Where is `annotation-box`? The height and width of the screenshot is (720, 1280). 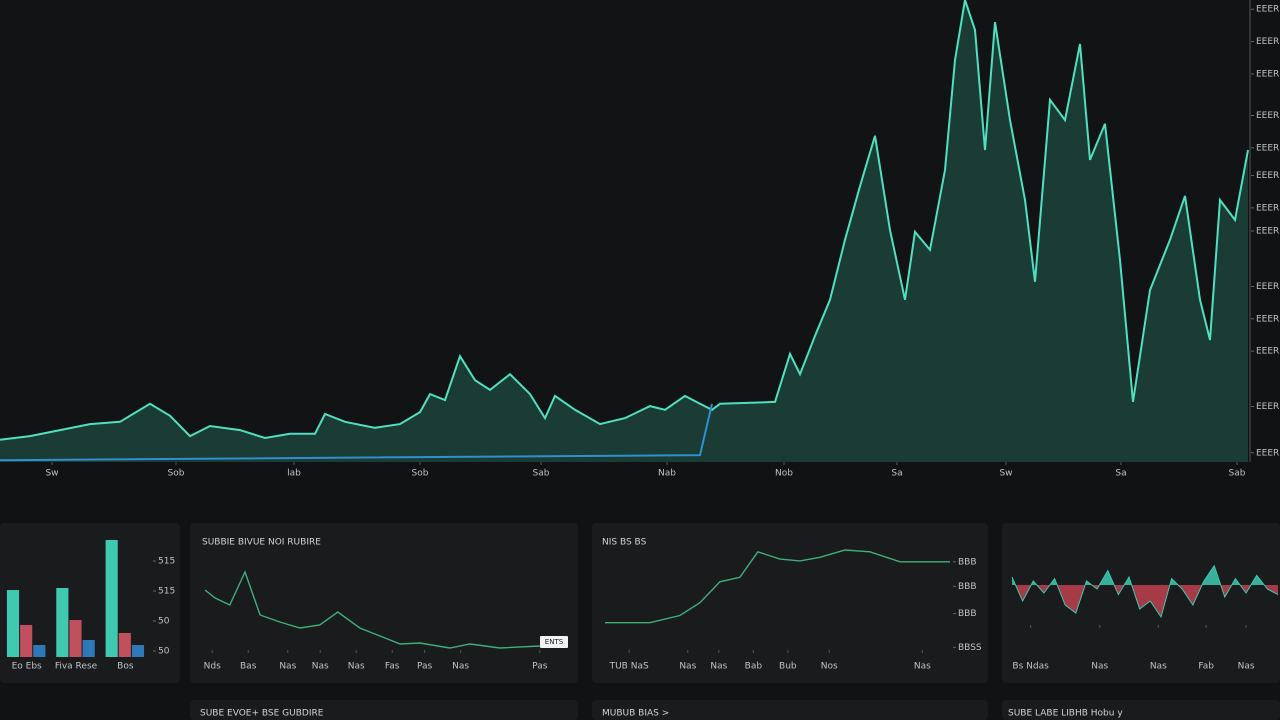
annotation-box is located at coordinates (554, 642).